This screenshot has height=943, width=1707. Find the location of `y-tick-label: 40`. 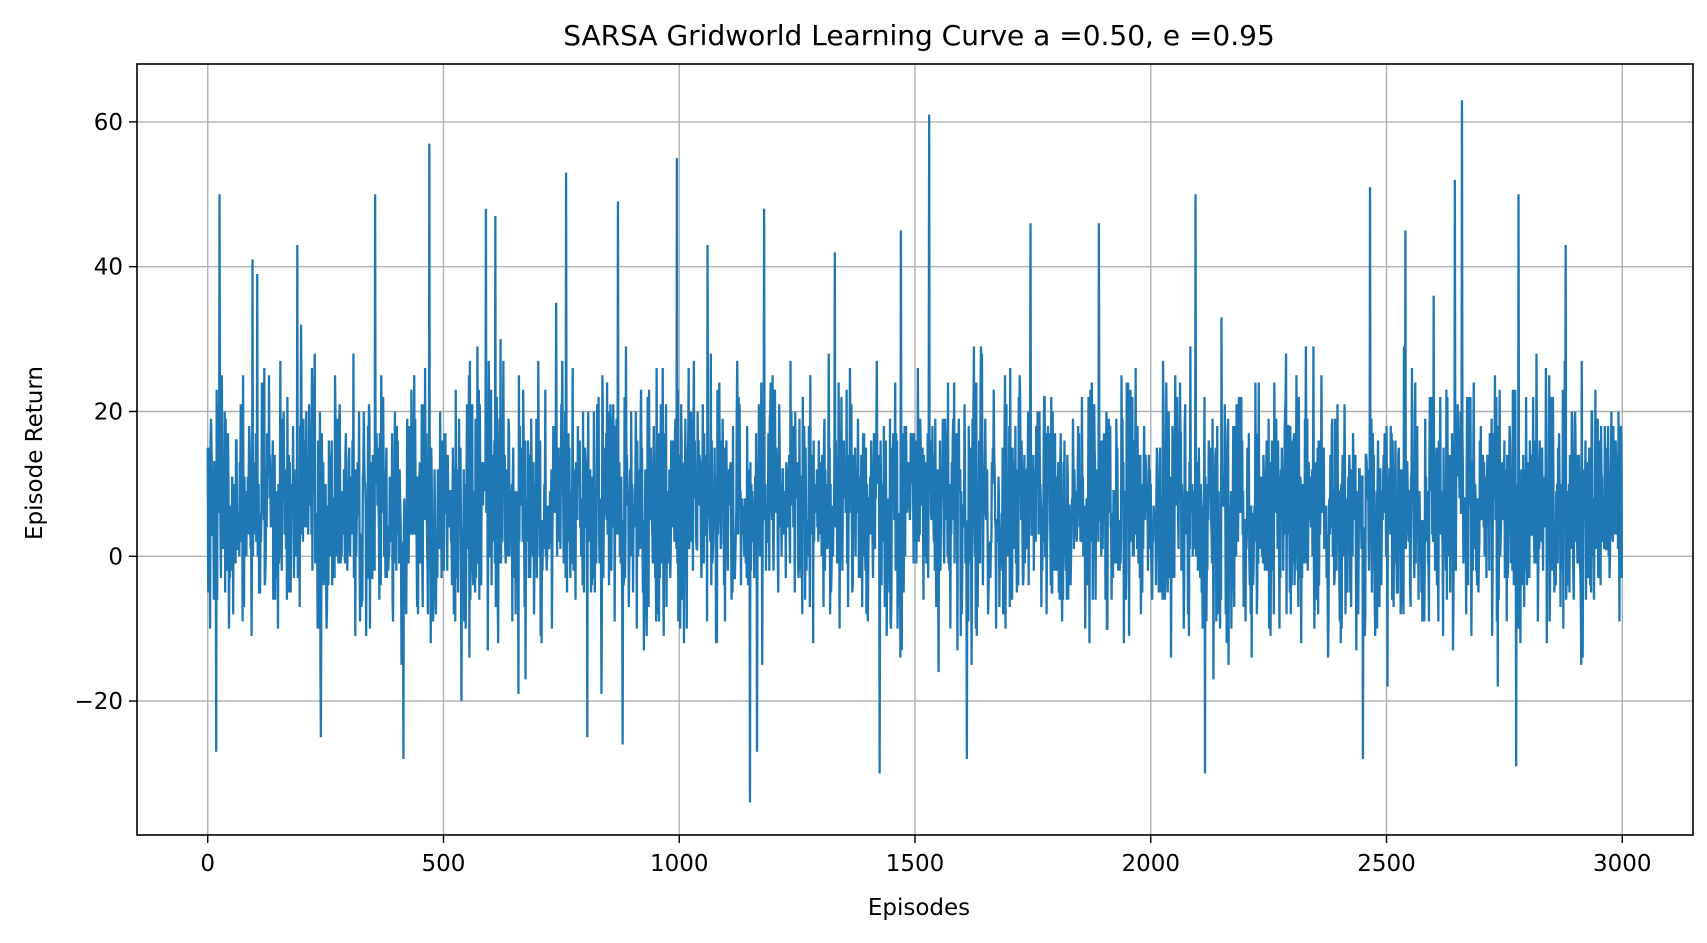

y-tick-label: 40 is located at coordinates (108, 268).